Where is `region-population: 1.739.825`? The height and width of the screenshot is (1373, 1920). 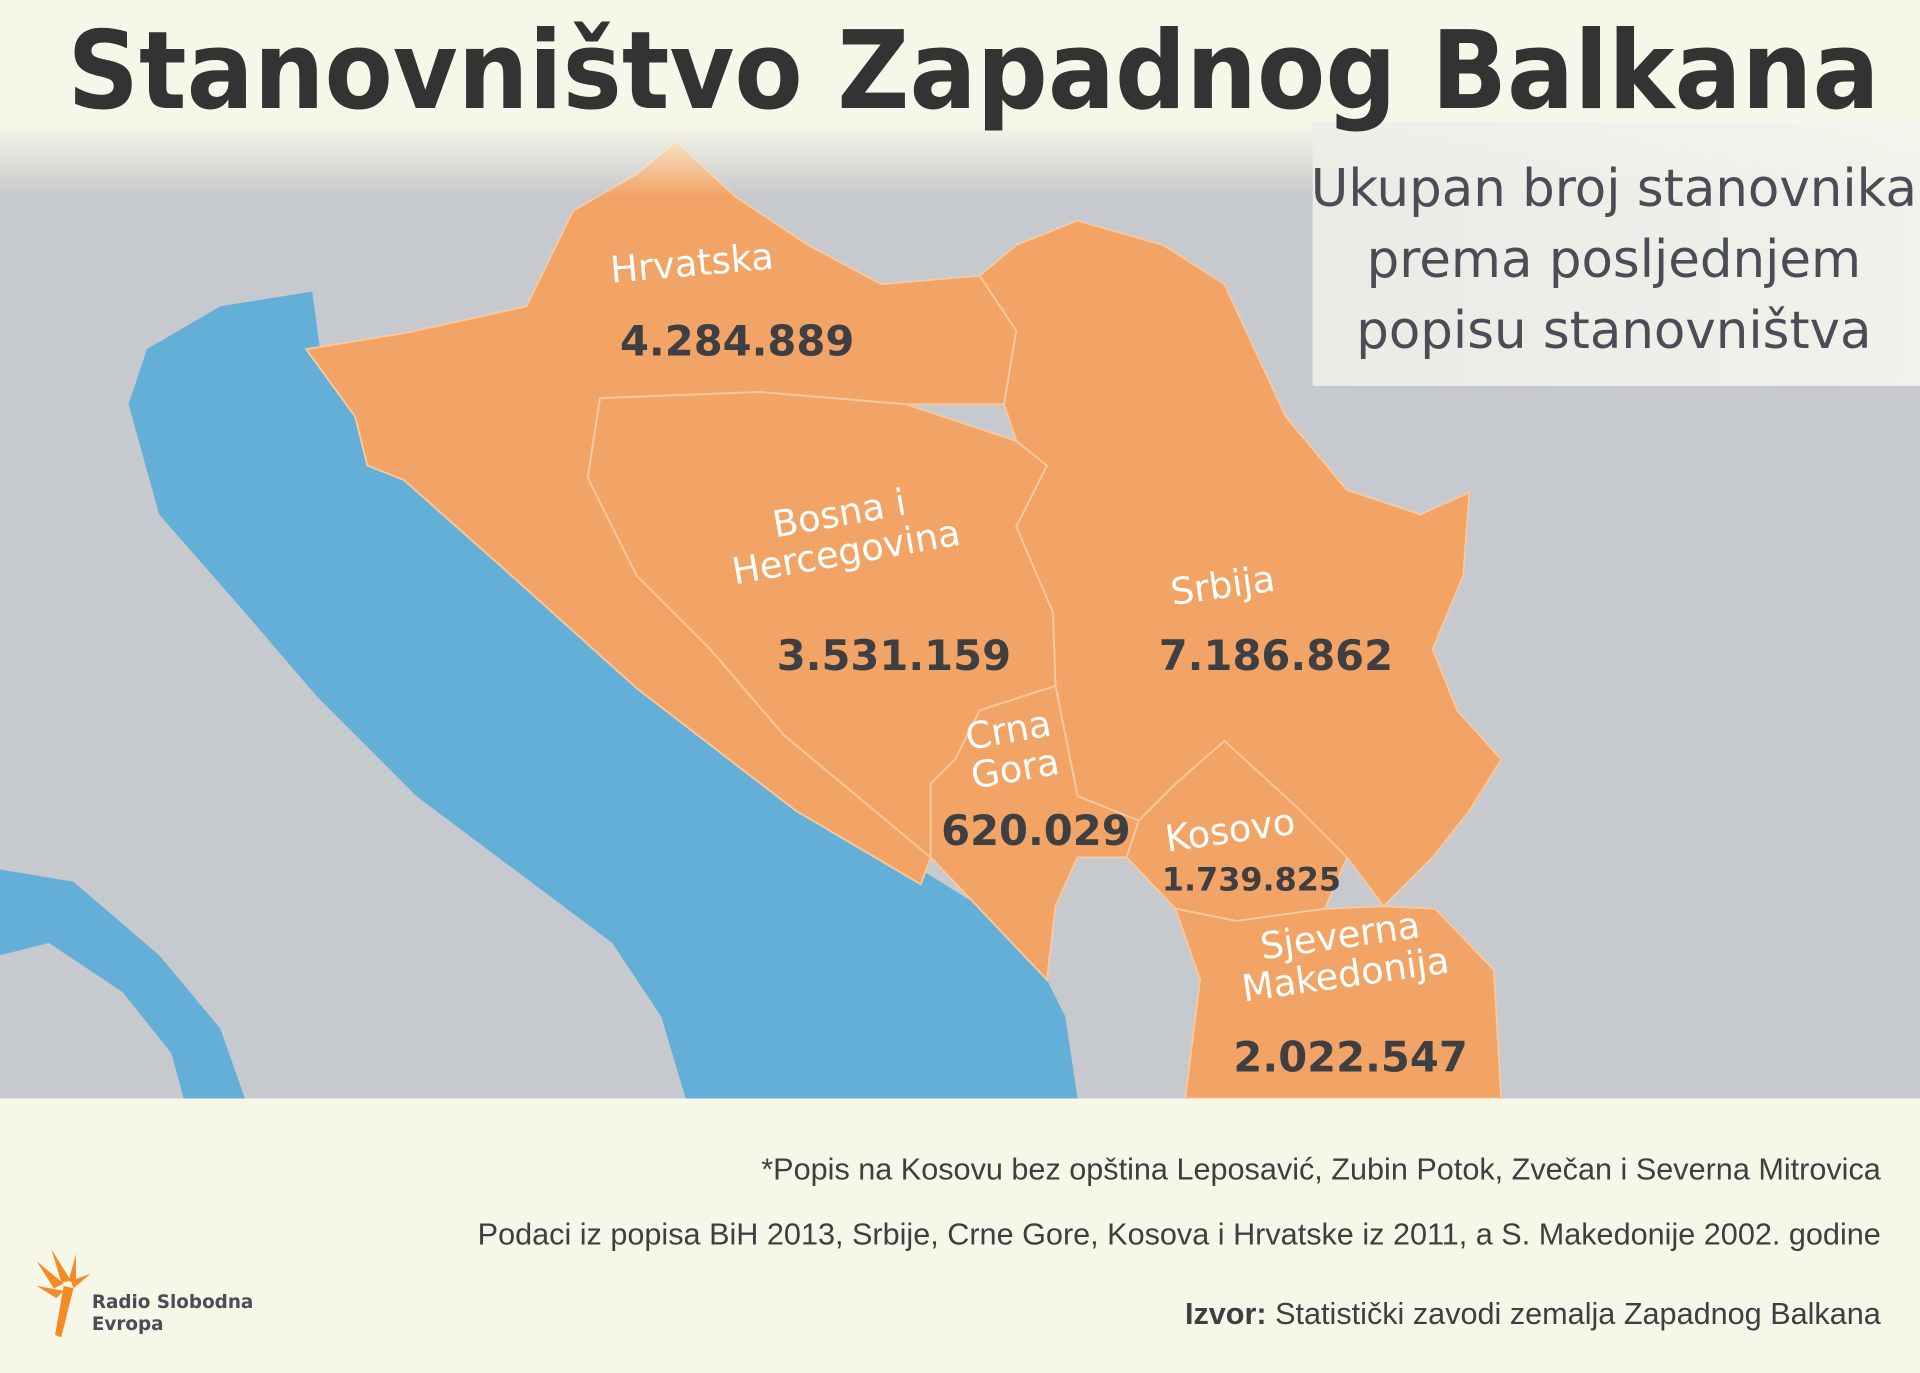
region-population: 1.739.825 is located at coordinates (1251, 879).